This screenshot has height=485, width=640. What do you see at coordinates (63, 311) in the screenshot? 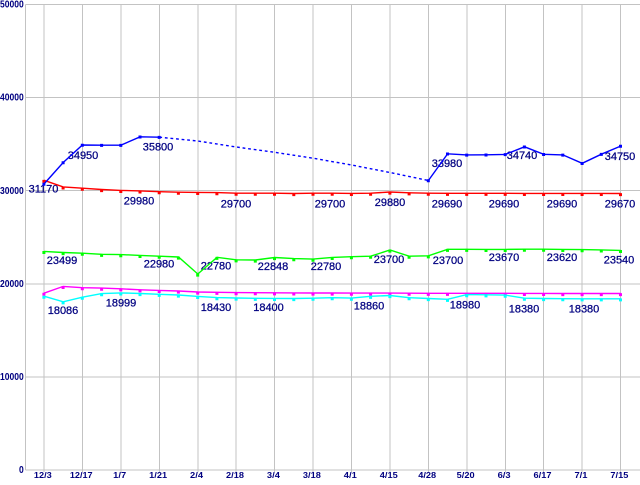
I see `svg-text: 18086` at bounding box center [63, 311].